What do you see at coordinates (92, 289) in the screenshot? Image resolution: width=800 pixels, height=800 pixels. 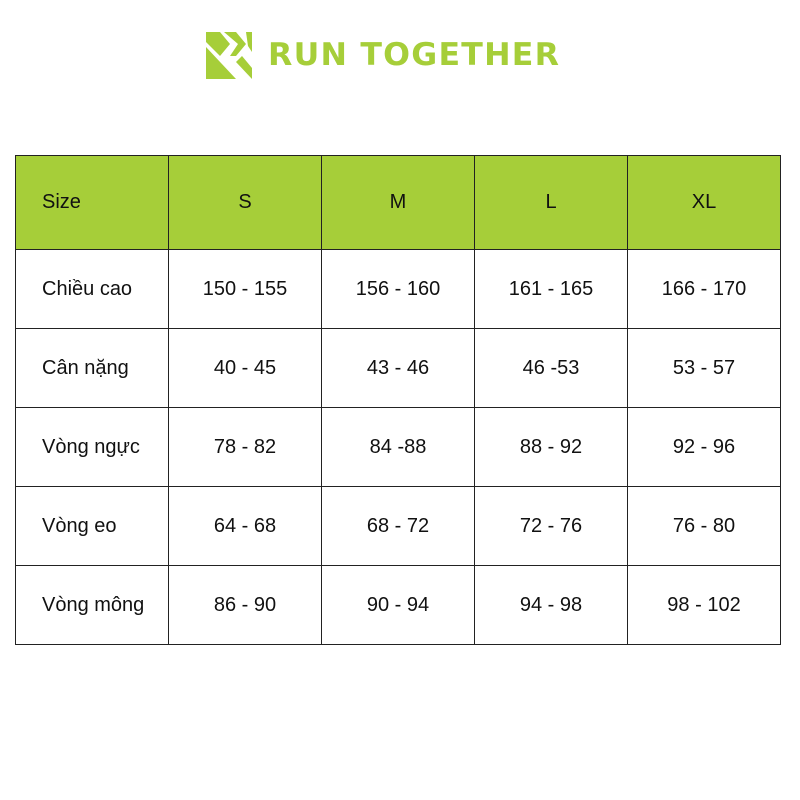 I see `measurement-label: Chiều cao` at bounding box center [92, 289].